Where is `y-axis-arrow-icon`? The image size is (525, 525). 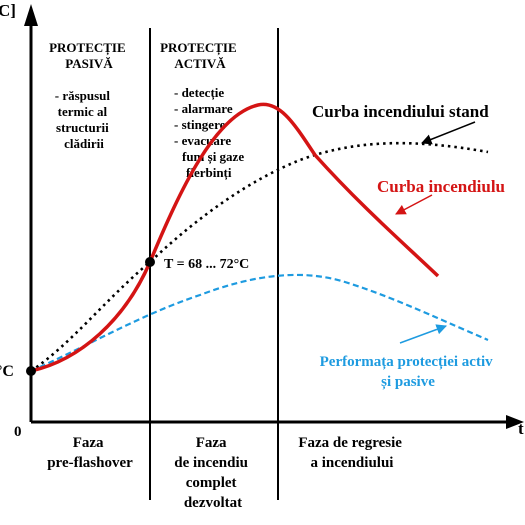 y-axis-arrow-icon is located at coordinates (31, 15).